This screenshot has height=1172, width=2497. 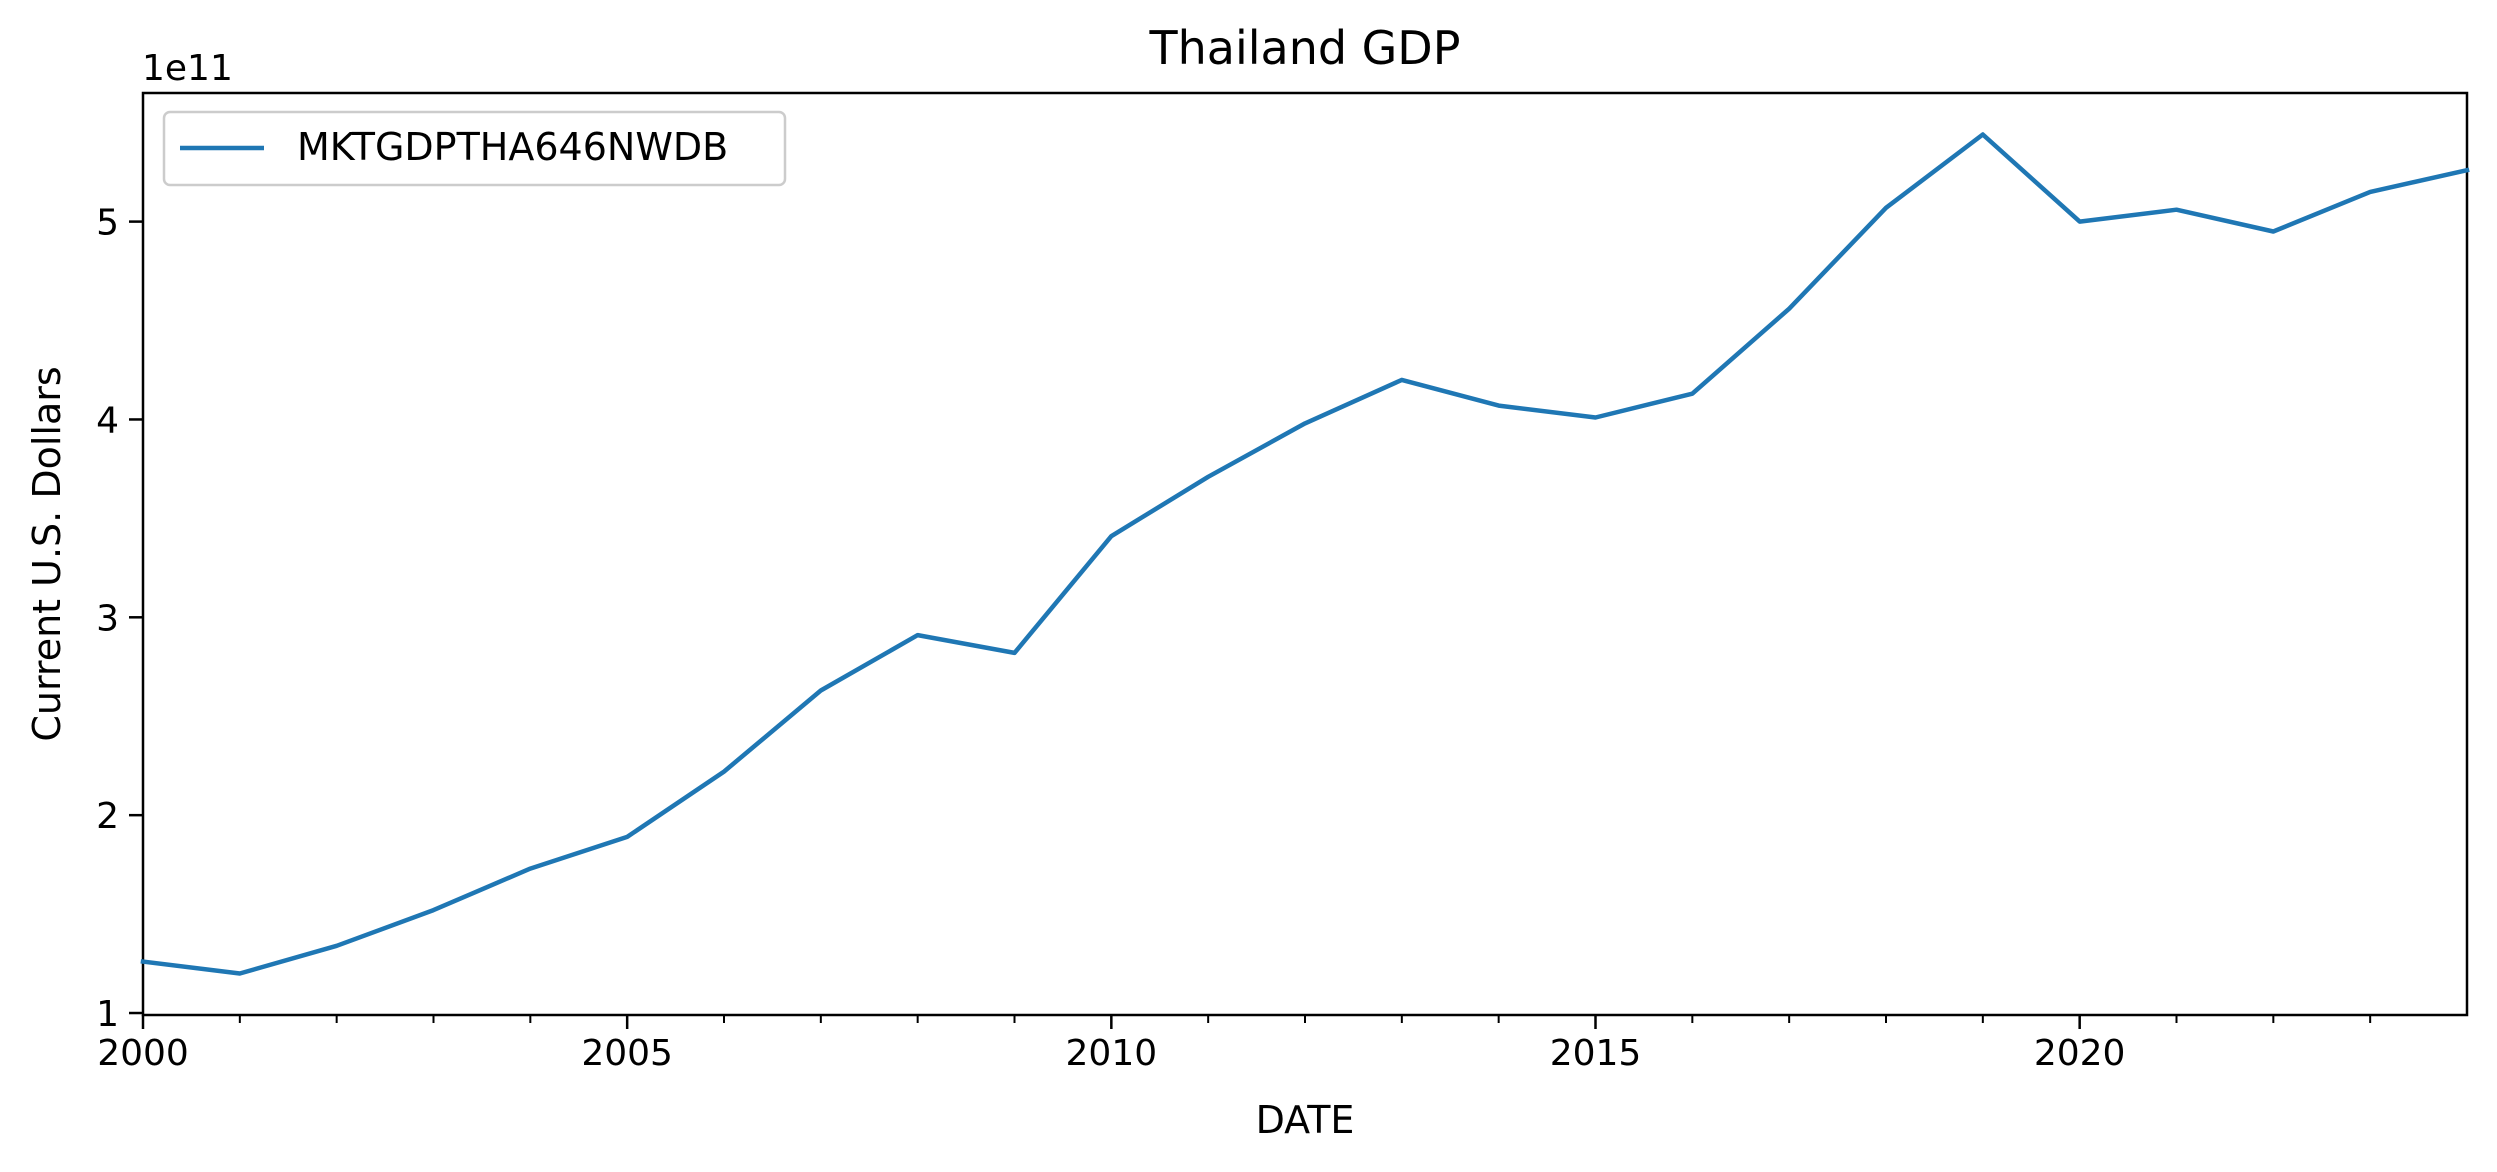 I want to click on legend: MKTGDPTHA646NWDB, so click(x=474, y=148).